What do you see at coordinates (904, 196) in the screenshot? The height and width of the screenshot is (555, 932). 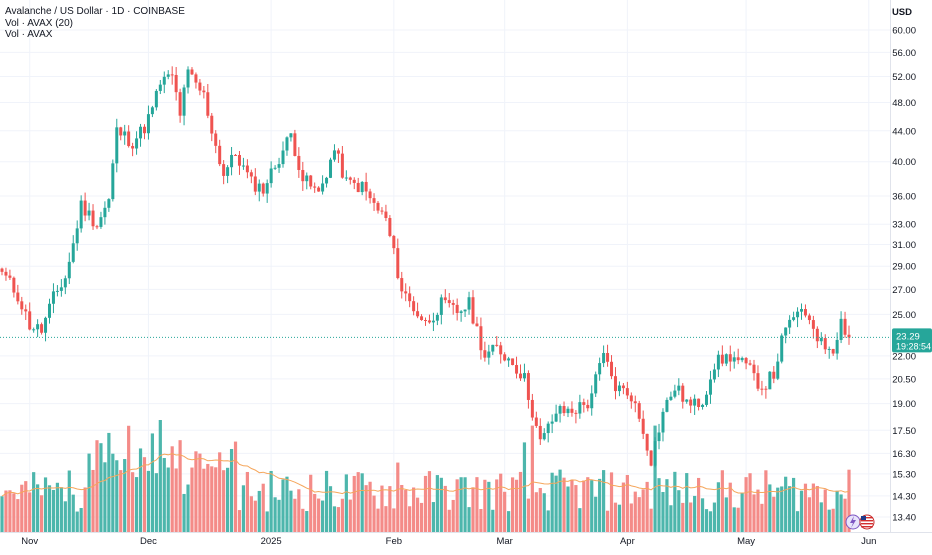 I see `y-tick-label: 36.00` at bounding box center [904, 196].